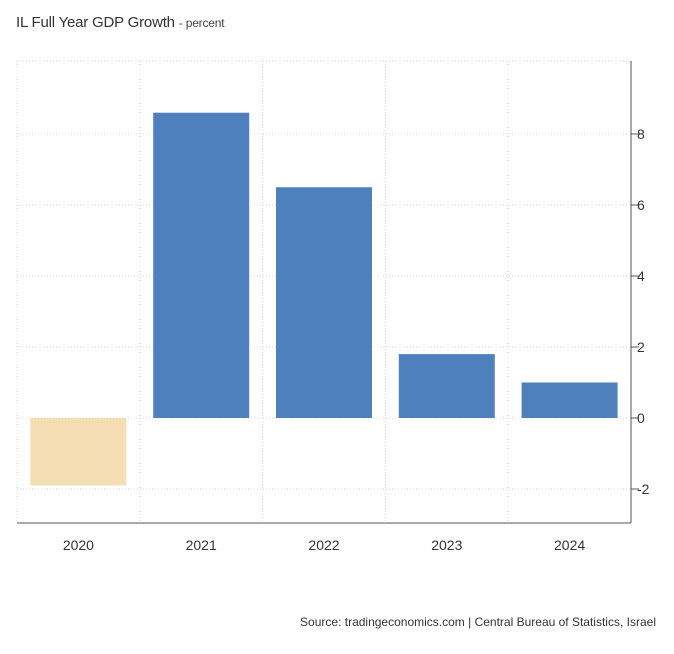 The image size is (674, 654). What do you see at coordinates (569, 400) in the screenshot?
I see `bar-2024` at bounding box center [569, 400].